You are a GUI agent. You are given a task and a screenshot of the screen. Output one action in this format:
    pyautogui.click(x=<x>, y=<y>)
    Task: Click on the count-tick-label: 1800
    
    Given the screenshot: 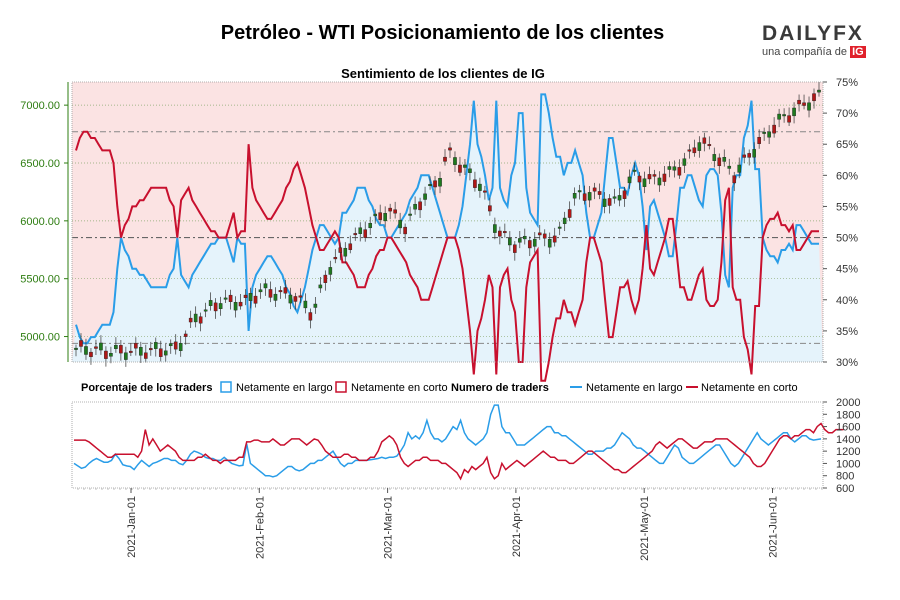 What is the action you would take?
    pyautogui.click(x=848, y=415)
    